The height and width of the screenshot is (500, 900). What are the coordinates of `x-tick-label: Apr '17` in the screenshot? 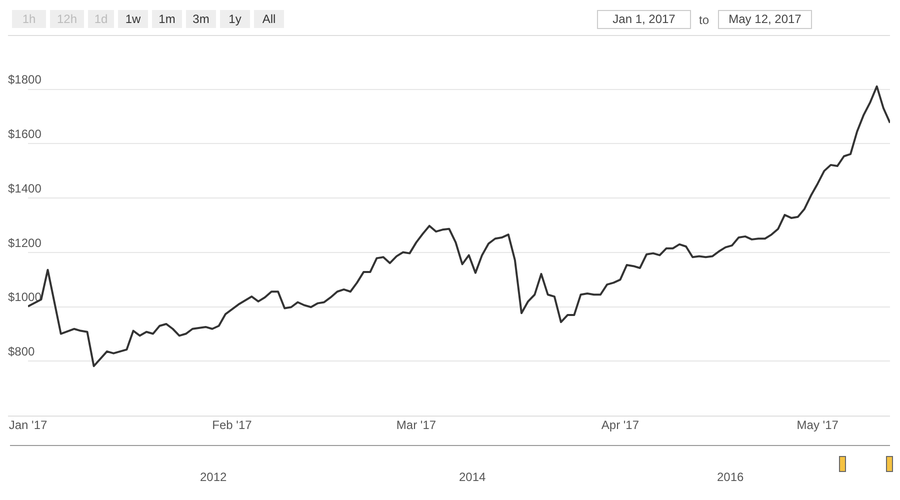 It's located at (620, 425).